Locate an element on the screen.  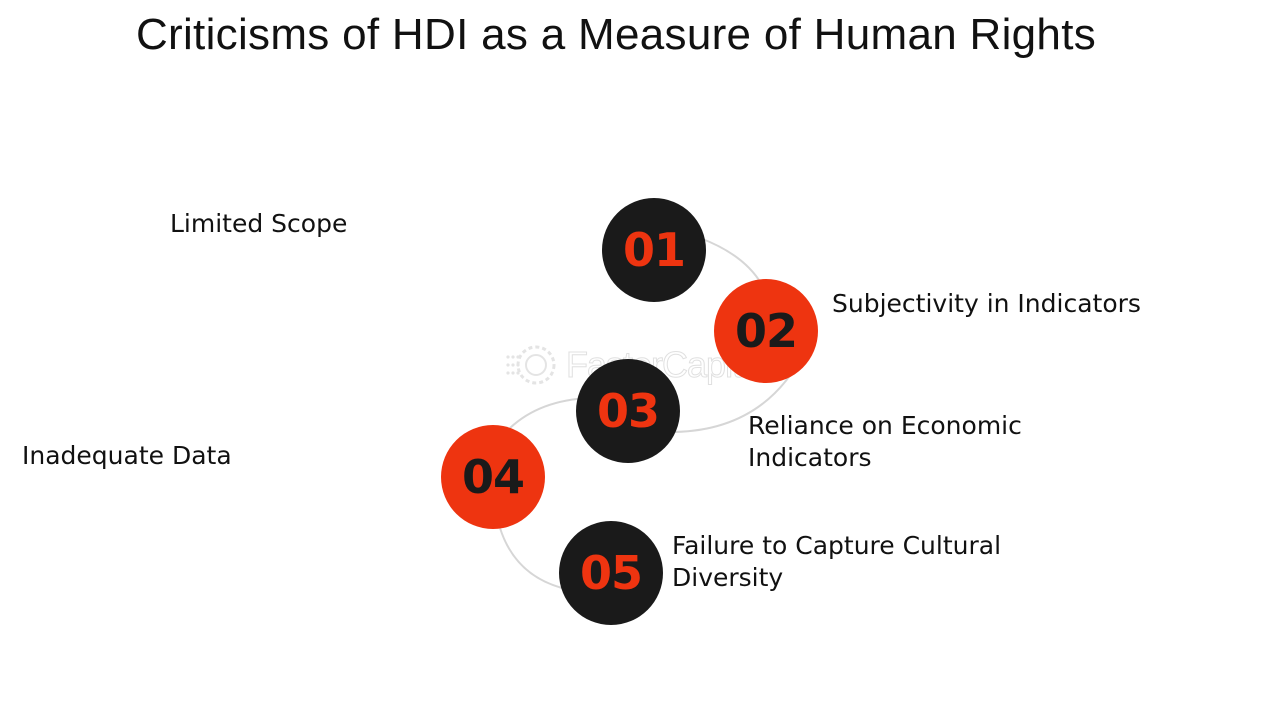
step-04-label: Inadequate Data is located at coordinates (127, 455).